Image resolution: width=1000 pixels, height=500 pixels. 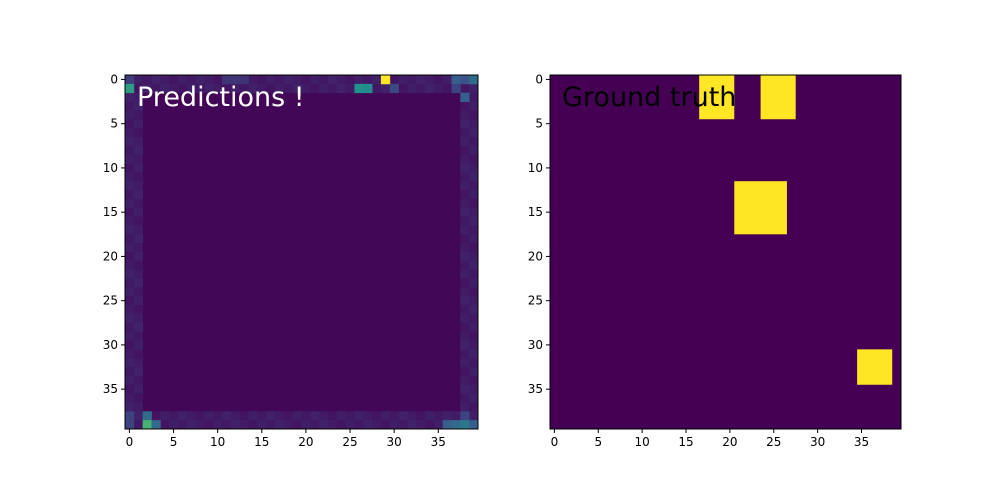 What do you see at coordinates (394, 442) in the screenshot?
I see `x-tick-label: 30` at bounding box center [394, 442].